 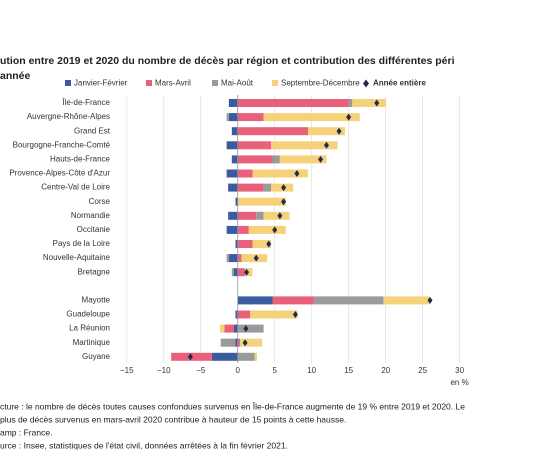 I want to click on chart-title: année, so click(x=15, y=76).